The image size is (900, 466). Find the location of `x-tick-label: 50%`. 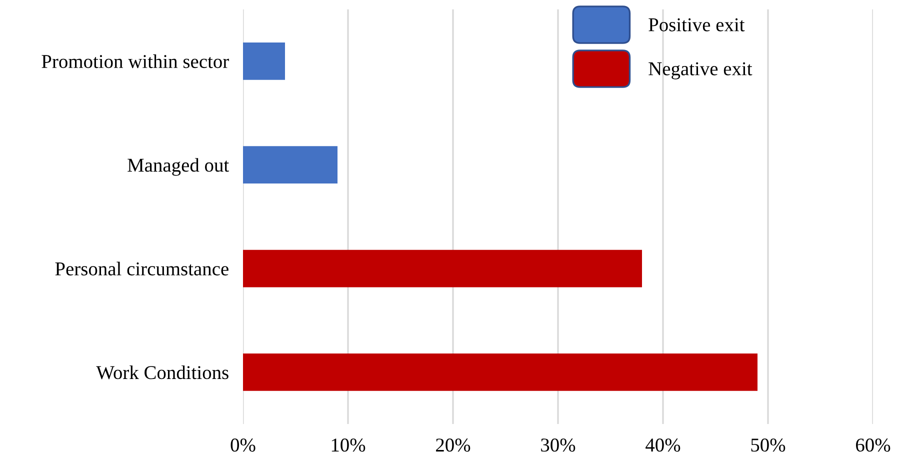

x-tick-label: 50% is located at coordinates (768, 445).